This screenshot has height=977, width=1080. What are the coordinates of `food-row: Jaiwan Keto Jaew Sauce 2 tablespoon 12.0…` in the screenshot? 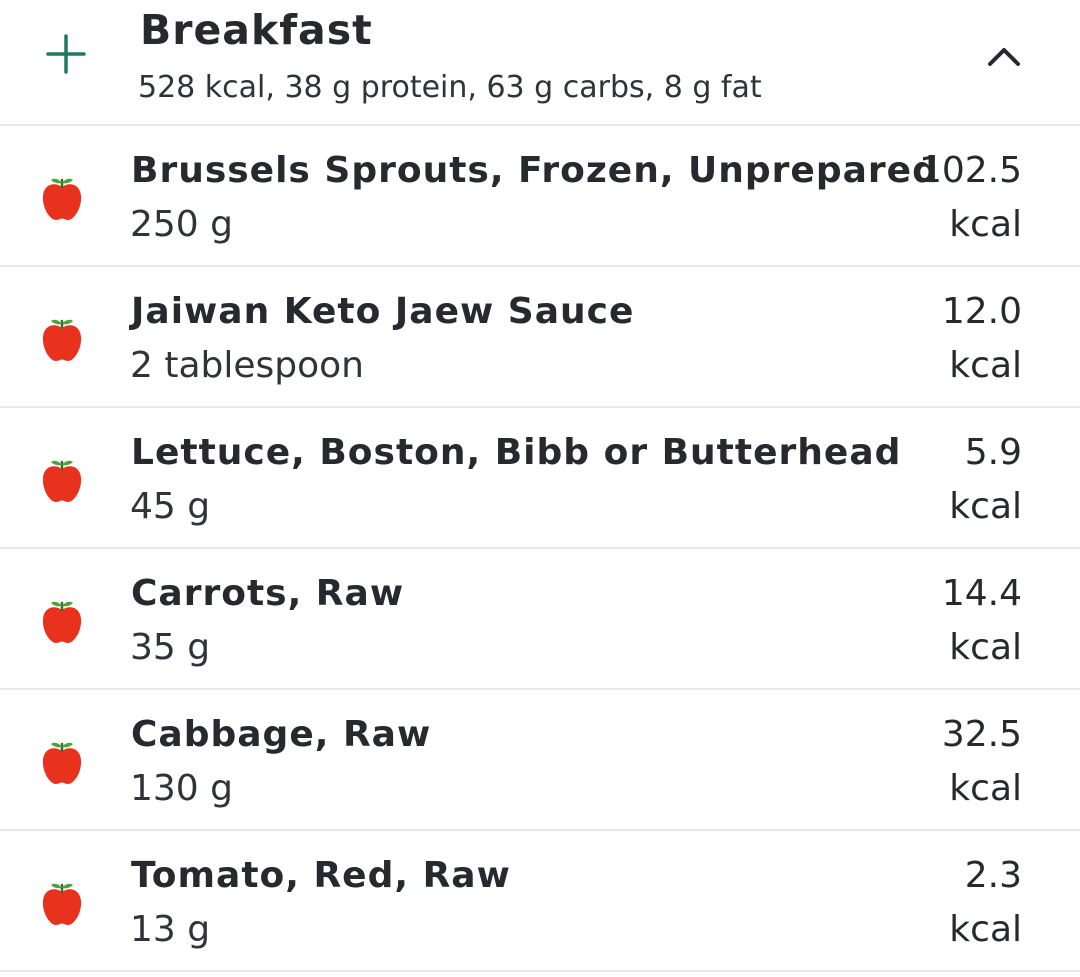 It's located at (540, 337).